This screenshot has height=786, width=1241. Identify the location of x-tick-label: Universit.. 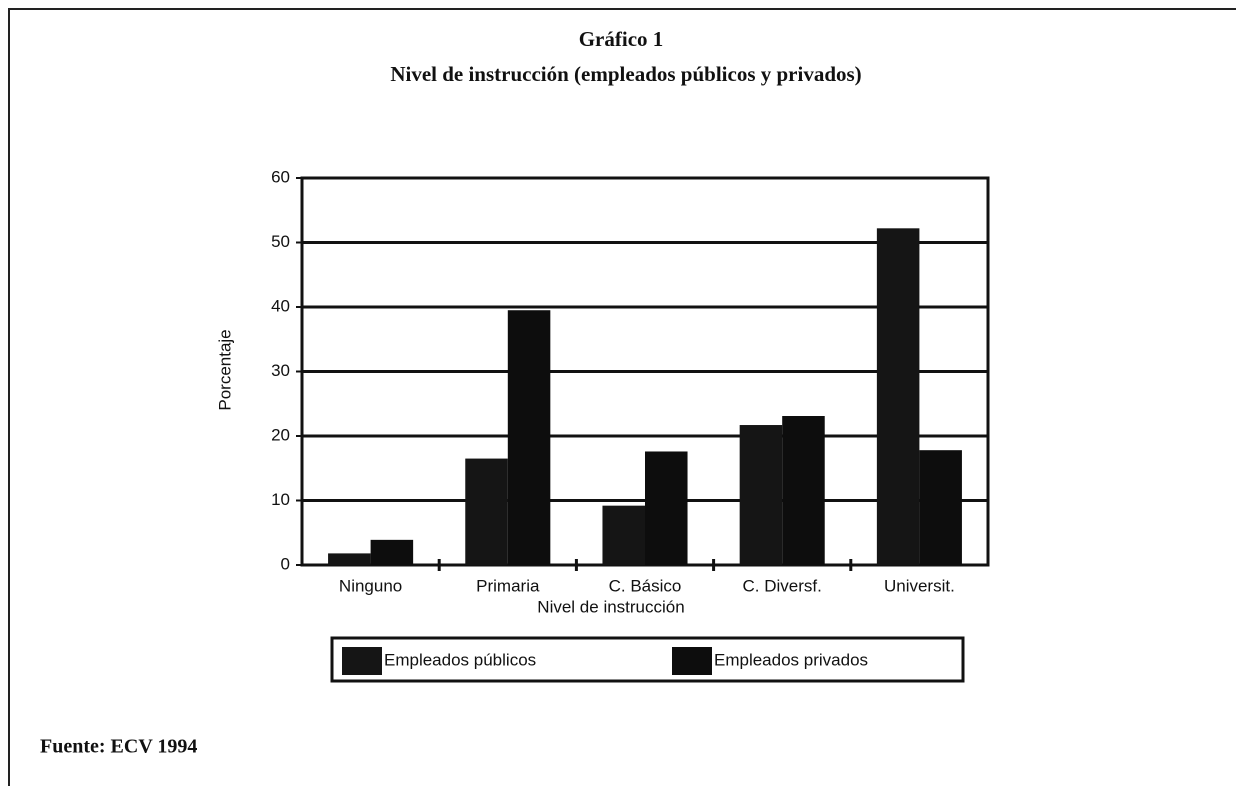
(919, 585).